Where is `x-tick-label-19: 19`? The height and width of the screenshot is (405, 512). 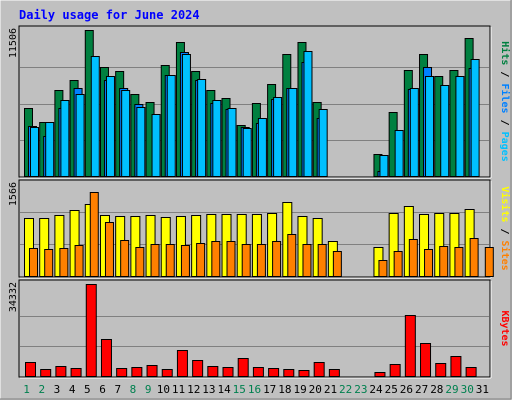
x-tick-label-19: 19 is located at coordinates (299, 389).